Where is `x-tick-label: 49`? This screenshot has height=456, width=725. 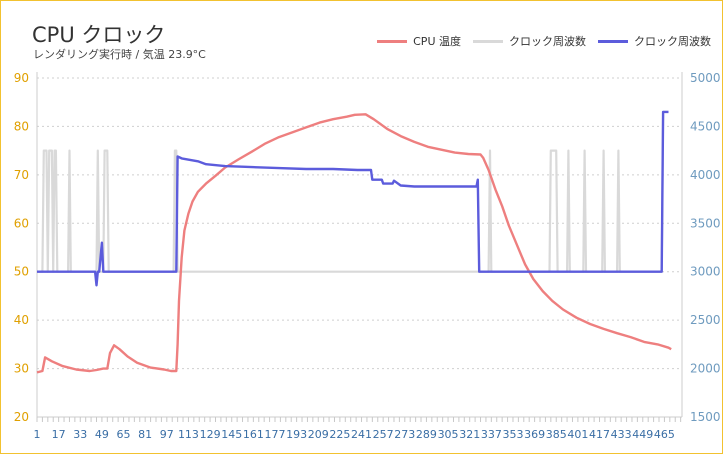
x-tick-label: 49 is located at coordinates (102, 434).